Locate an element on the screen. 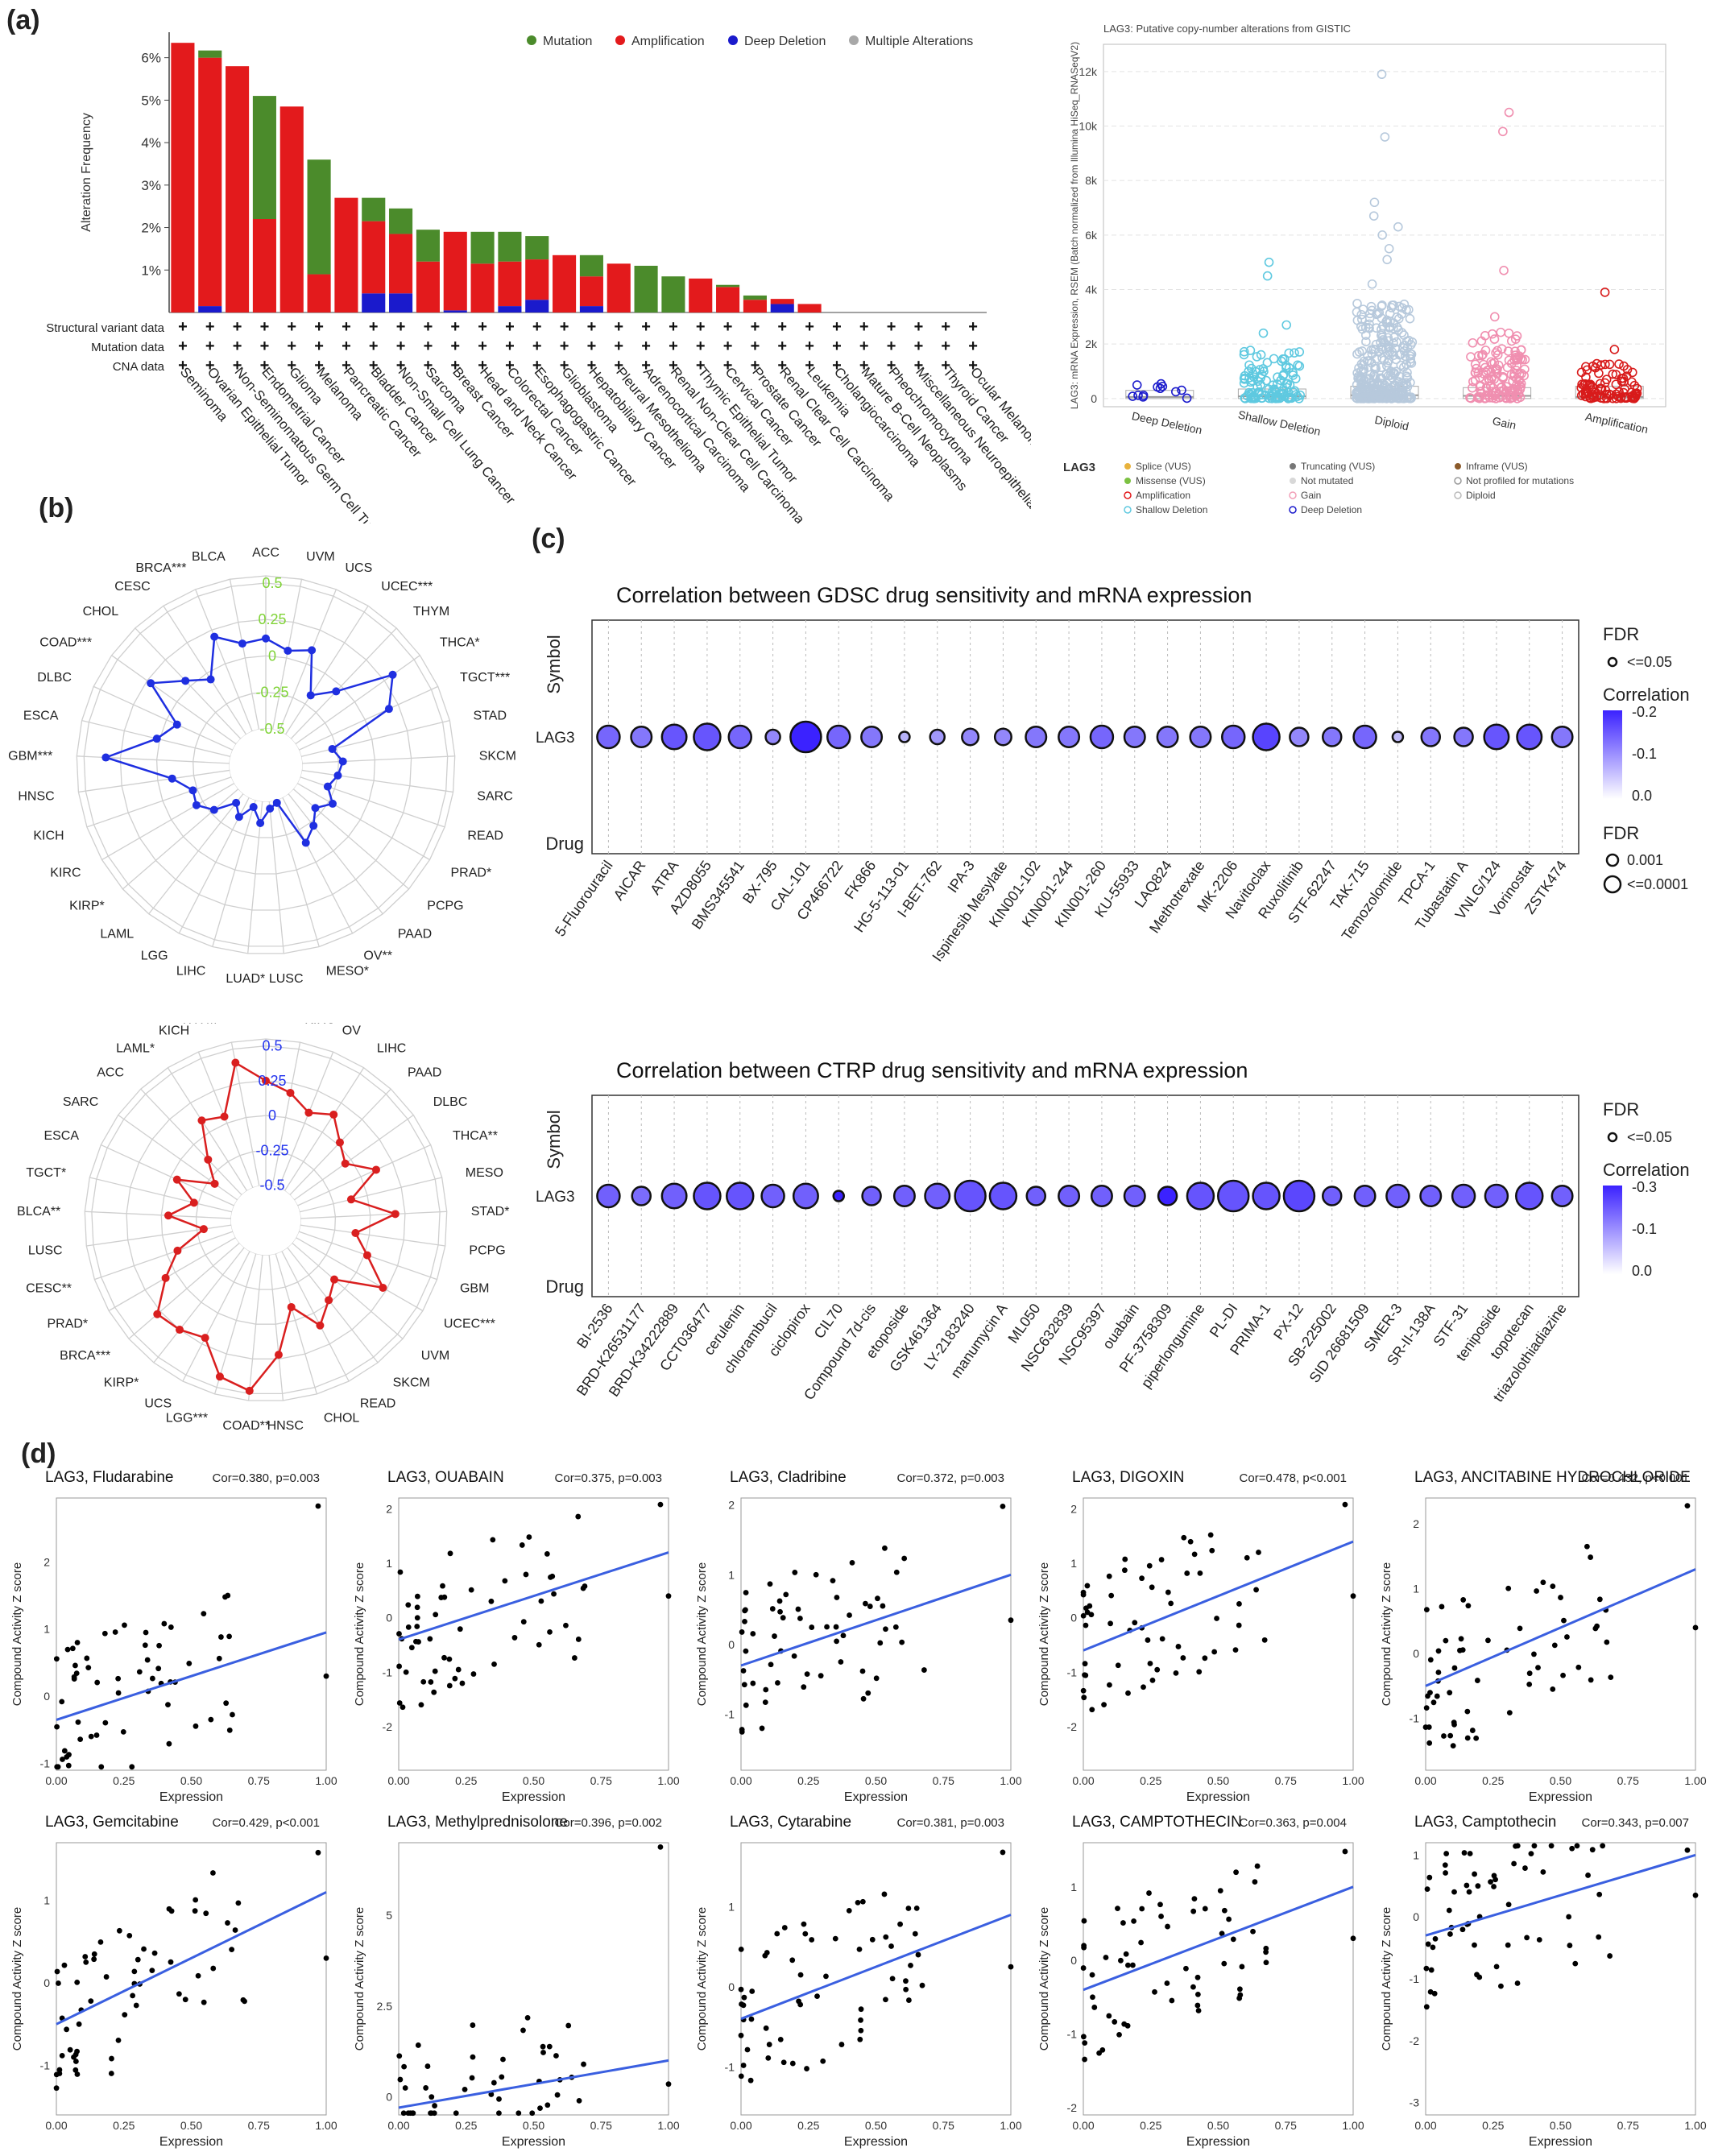 This screenshot has width=1714, height=2156. radar-category-label: COAD** is located at coordinates (246, 1426).